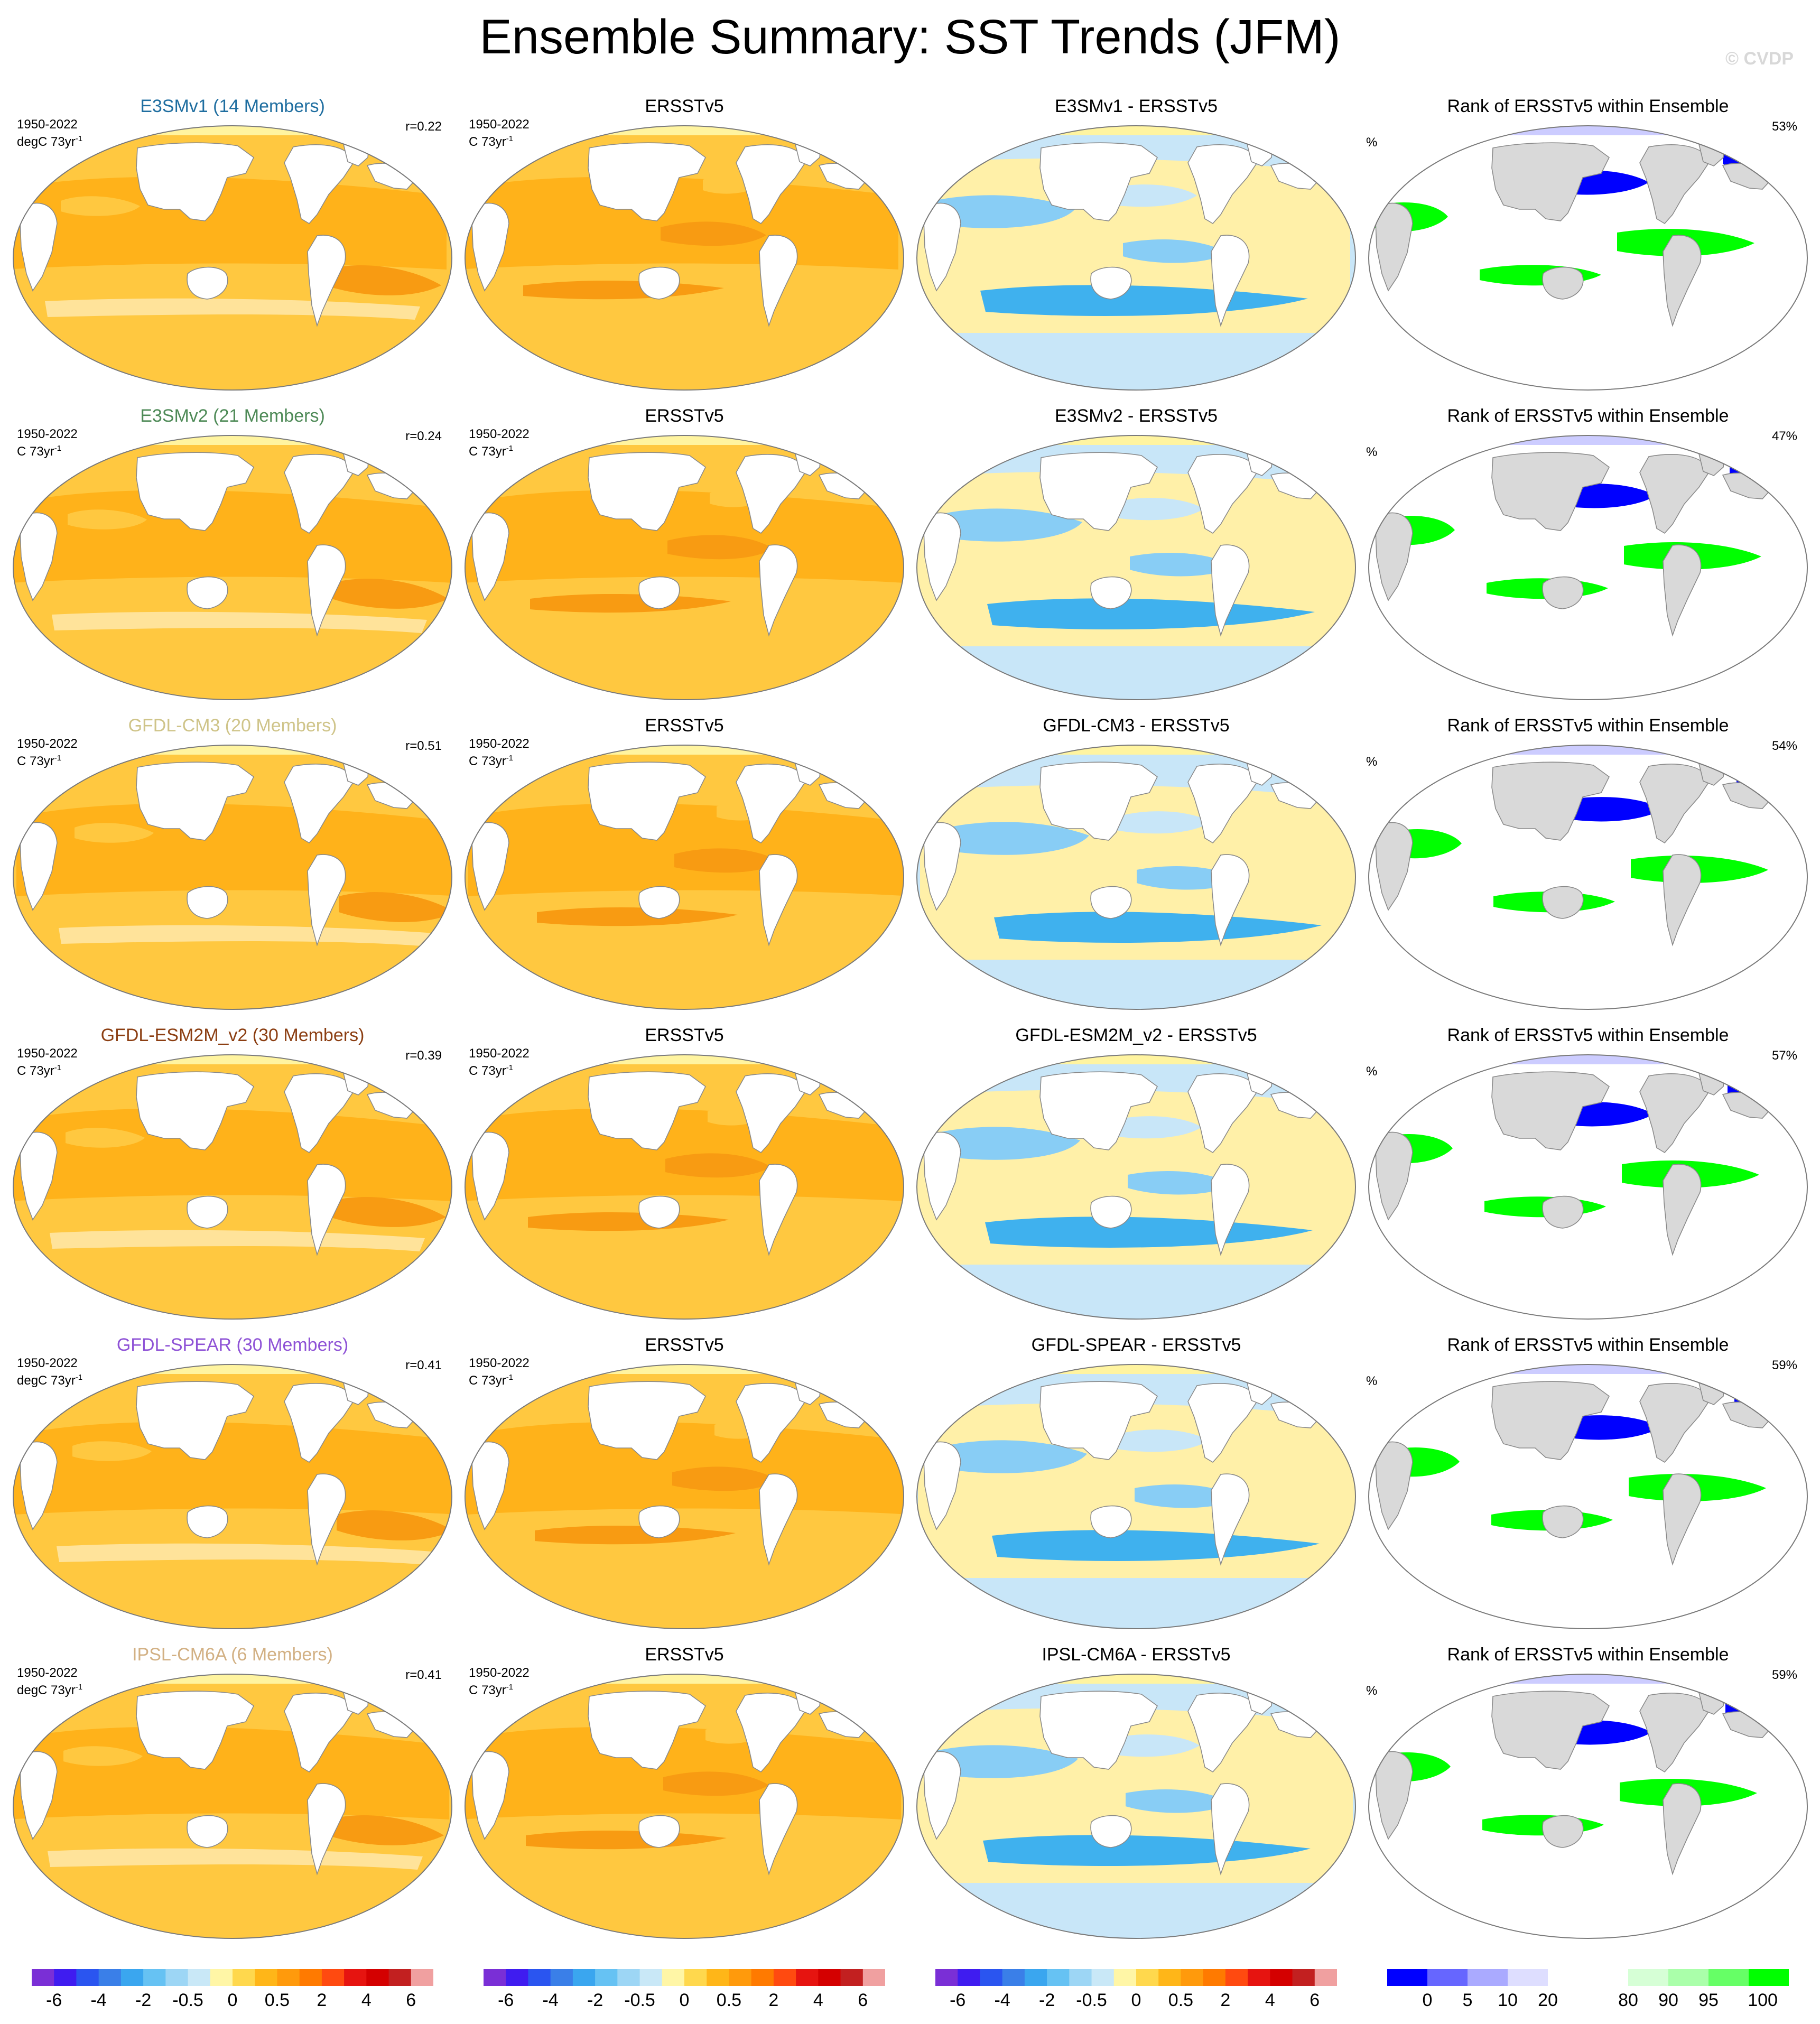 This screenshot has height=2024, width=1820. What do you see at coordinates (232, 1035) in the screenshot?
I see `model-title: GFDL-ESM2M_v2 (30 Members)` at bounding box center [232, 1035].